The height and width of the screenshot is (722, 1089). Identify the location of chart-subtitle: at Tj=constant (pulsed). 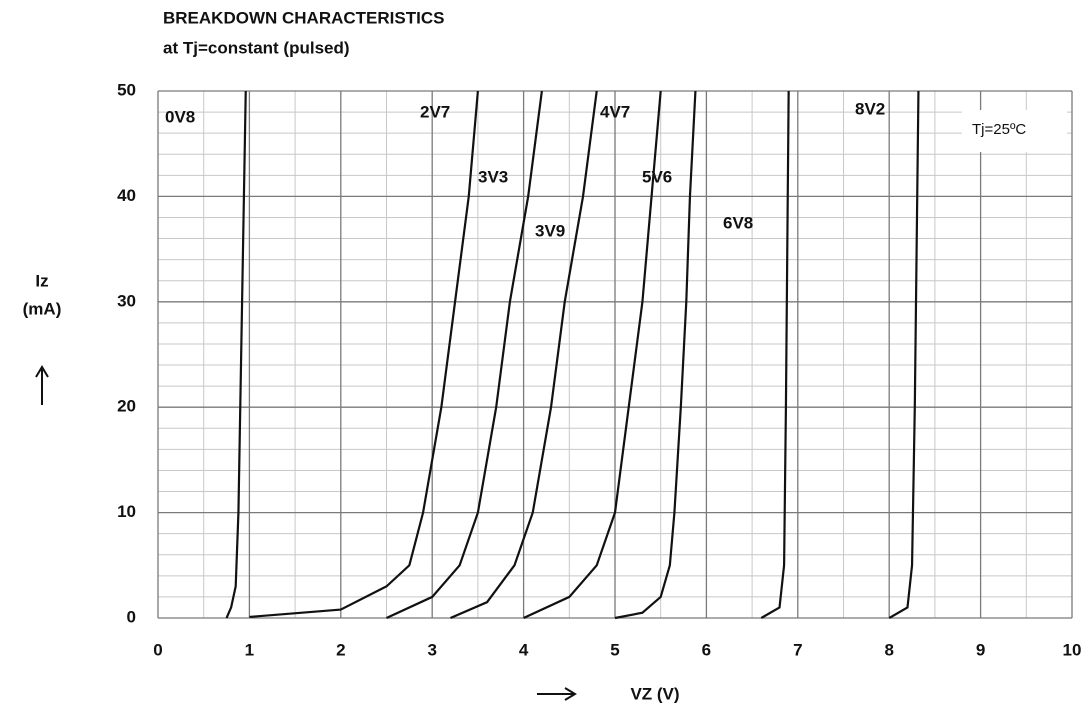
(256, 47).